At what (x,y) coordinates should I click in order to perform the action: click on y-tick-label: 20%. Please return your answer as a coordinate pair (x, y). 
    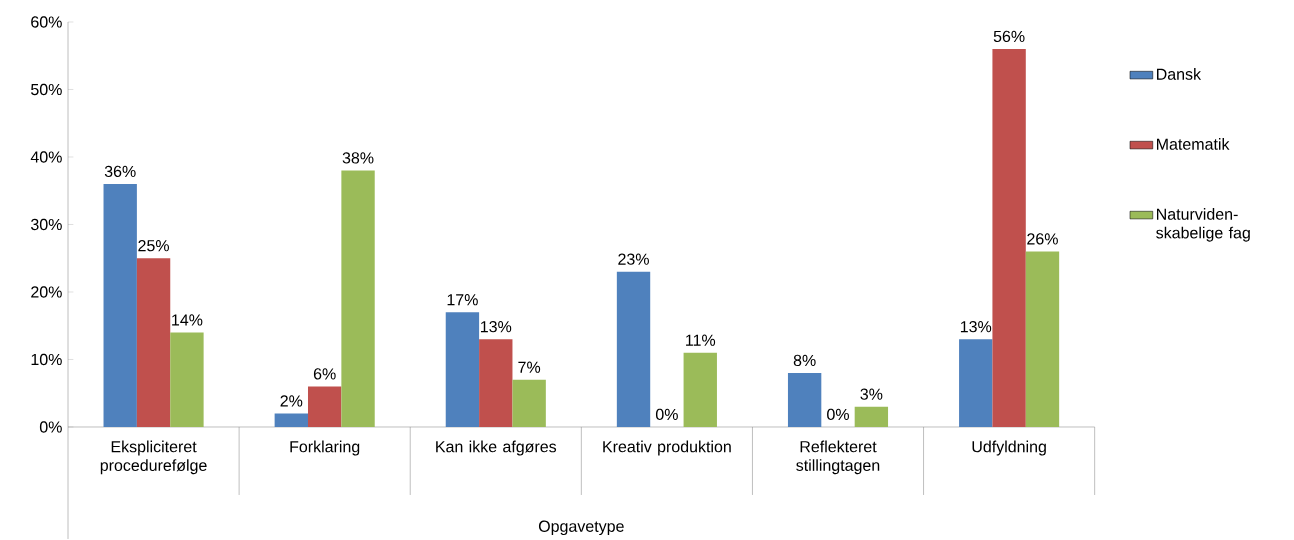
    Looking at the image, I should click on (46, 292).